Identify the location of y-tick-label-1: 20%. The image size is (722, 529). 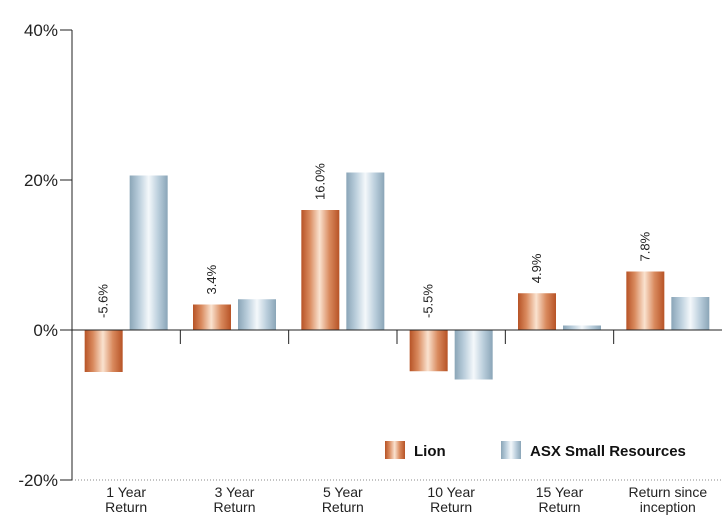
(41, 180).